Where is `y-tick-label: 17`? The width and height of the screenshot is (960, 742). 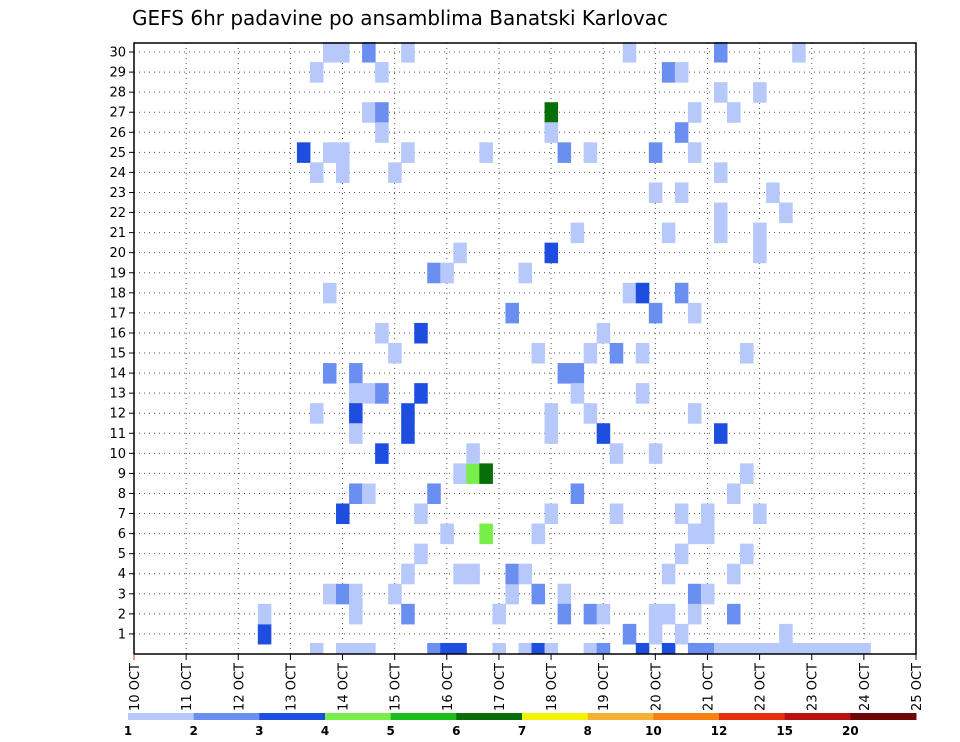
y-tick-label: 17 is located at coordinates (117, 313).